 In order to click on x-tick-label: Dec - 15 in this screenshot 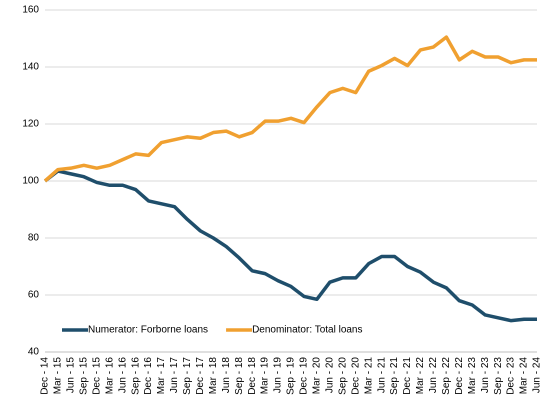, I will do `click(96, 376)`.